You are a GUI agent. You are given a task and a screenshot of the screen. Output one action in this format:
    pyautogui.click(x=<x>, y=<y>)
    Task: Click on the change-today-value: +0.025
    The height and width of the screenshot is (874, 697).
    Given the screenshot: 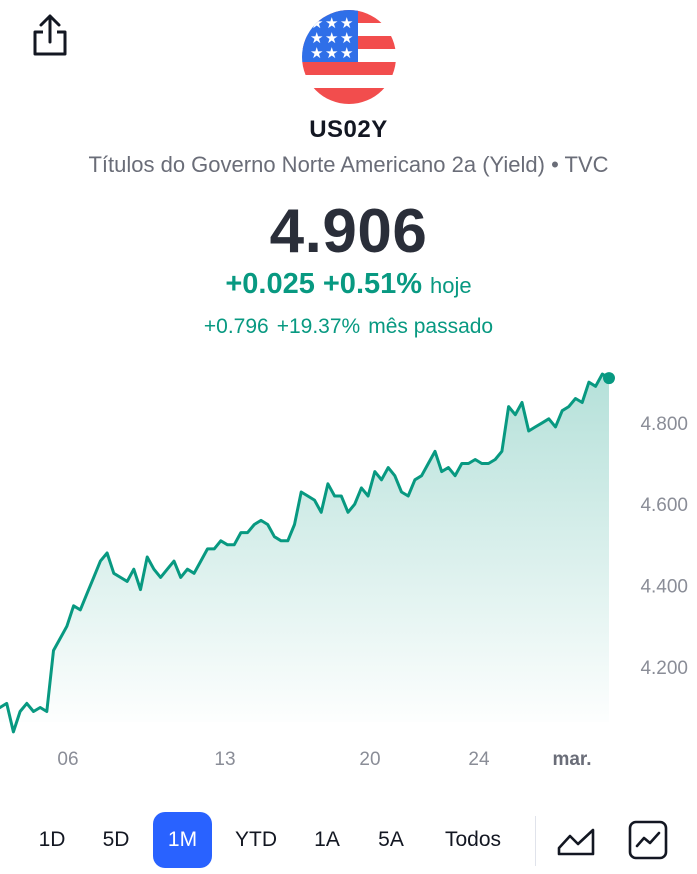 What is the action you would take?
    pyautogui.click(x=270, y=284)
    